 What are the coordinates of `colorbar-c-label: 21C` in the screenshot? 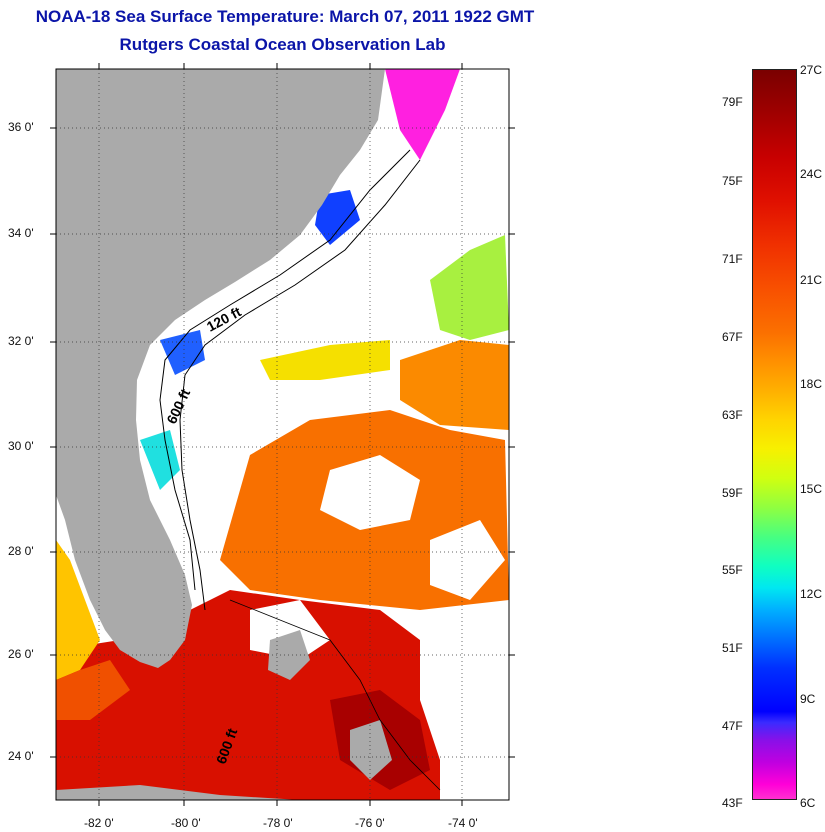 It's located at (811, 280).